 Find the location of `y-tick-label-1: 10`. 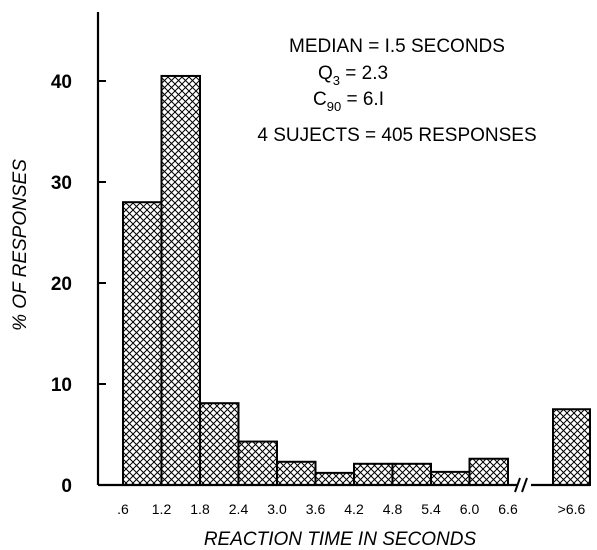

y-tick-label-1: 10 is located at coordinates (61, 385).